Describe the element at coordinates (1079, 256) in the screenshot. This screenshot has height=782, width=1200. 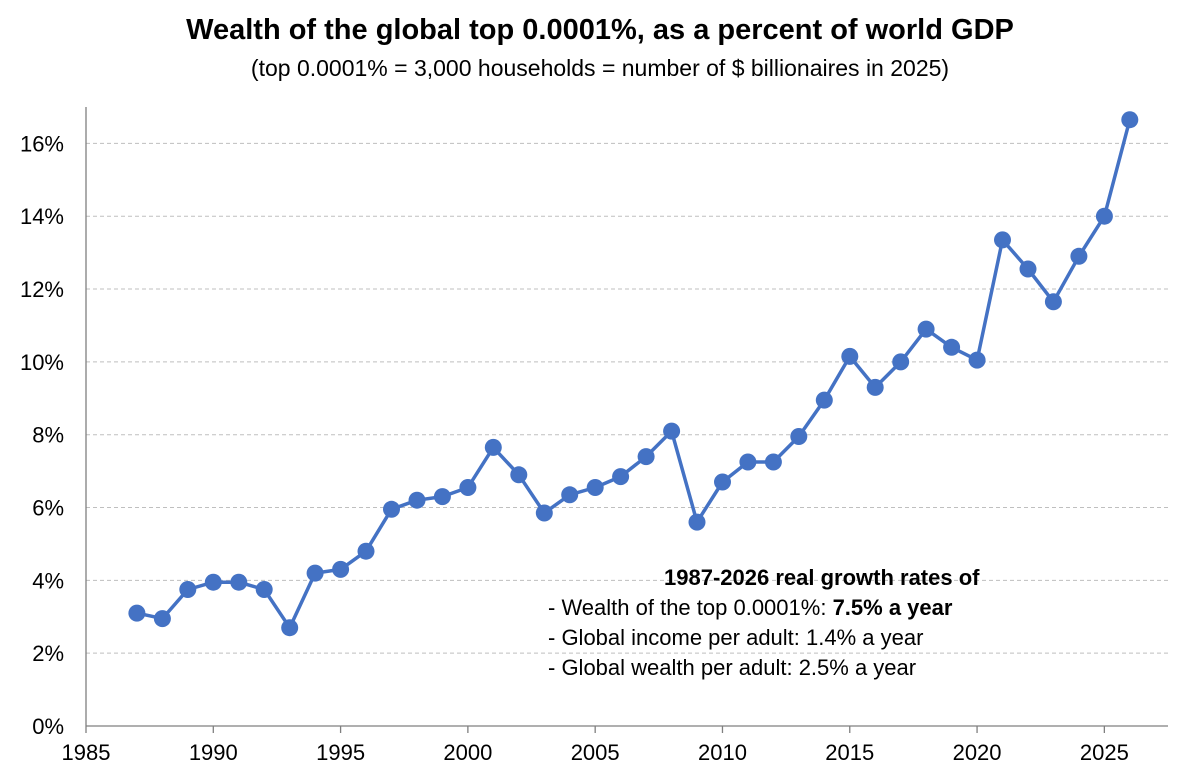
I see `data-point-2024` at that location.